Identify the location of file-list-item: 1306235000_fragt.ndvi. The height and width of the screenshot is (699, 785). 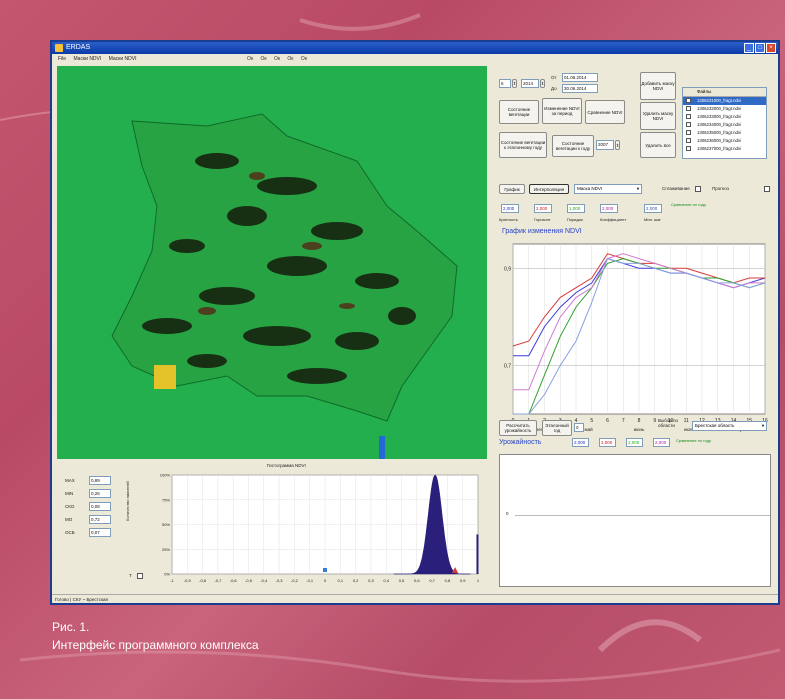
(724, 133).